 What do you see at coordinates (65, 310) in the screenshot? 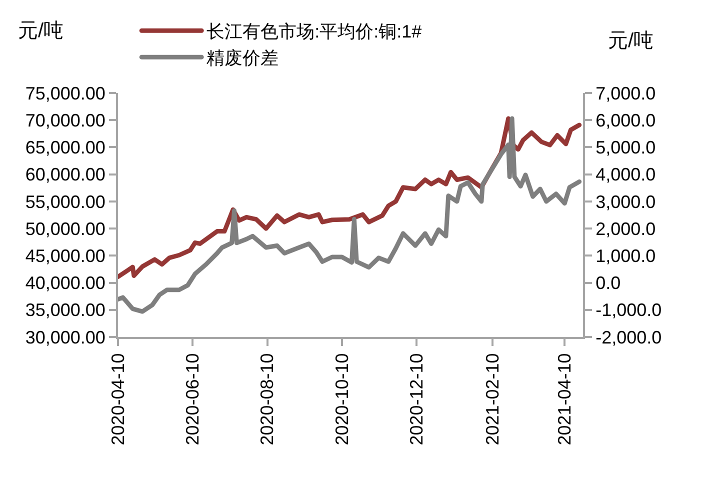
I see `y-tick-label: 35,000.00` at bounding box center [65, 310].